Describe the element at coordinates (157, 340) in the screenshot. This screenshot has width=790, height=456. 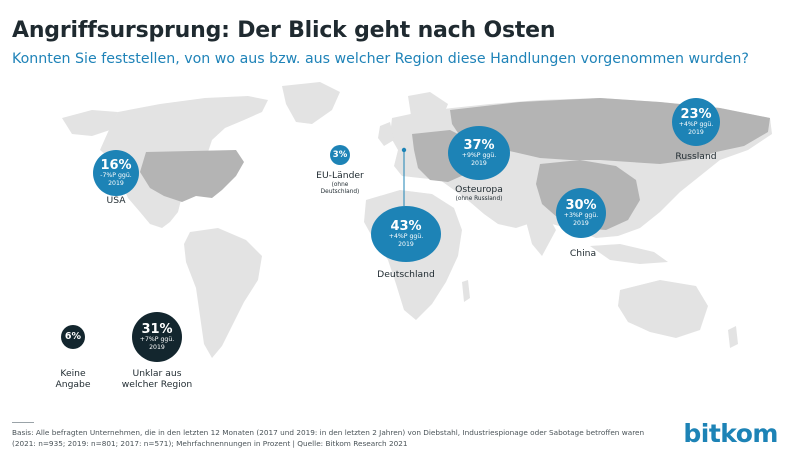
I see `unclear-change: +7%P ggü.` at that location.